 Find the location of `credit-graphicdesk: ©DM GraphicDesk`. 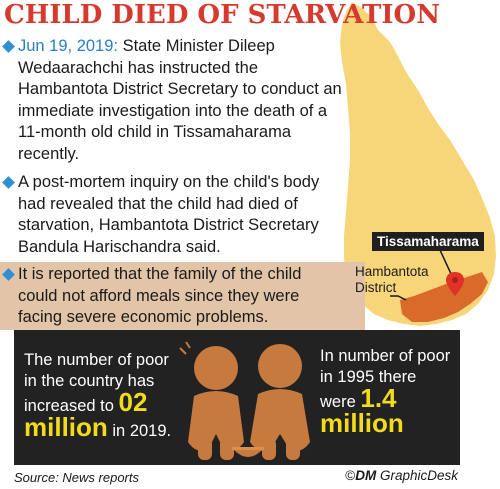

credit-graphicdesk: ©DM GraphicDesk is located at coordinates (401, 475).